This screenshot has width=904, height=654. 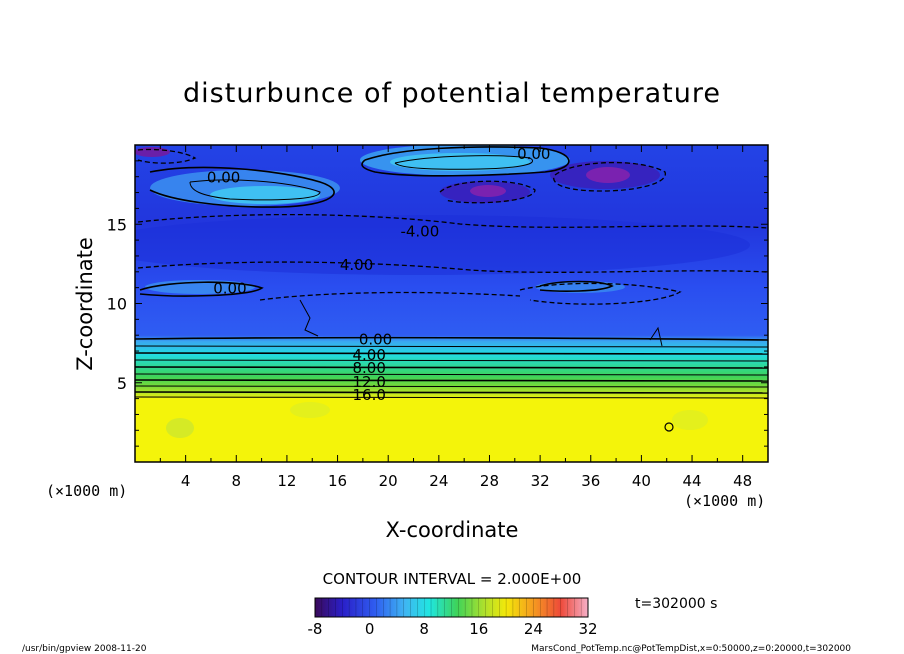 What do you see at coordinates (310, 410) in the screenshot?
I see `green-patch-low-mid` at bounding box center [310, 410].